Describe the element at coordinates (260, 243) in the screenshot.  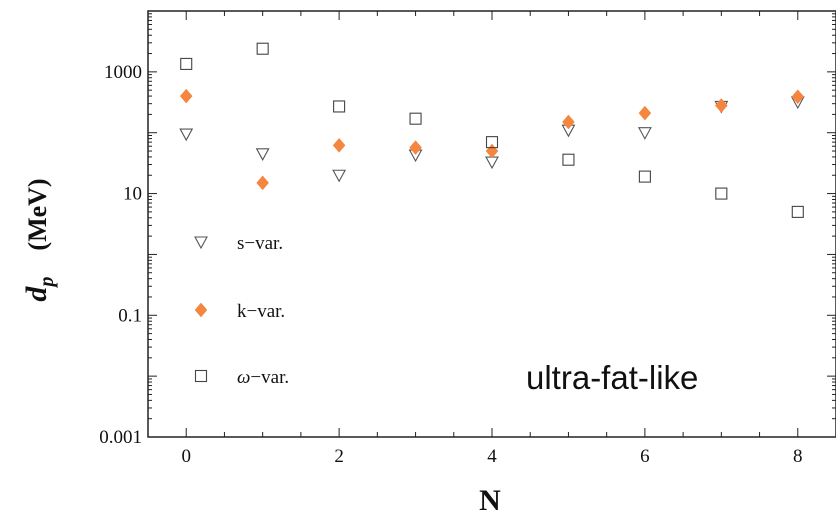
I see `legend-label-1: s−var.` at that location.